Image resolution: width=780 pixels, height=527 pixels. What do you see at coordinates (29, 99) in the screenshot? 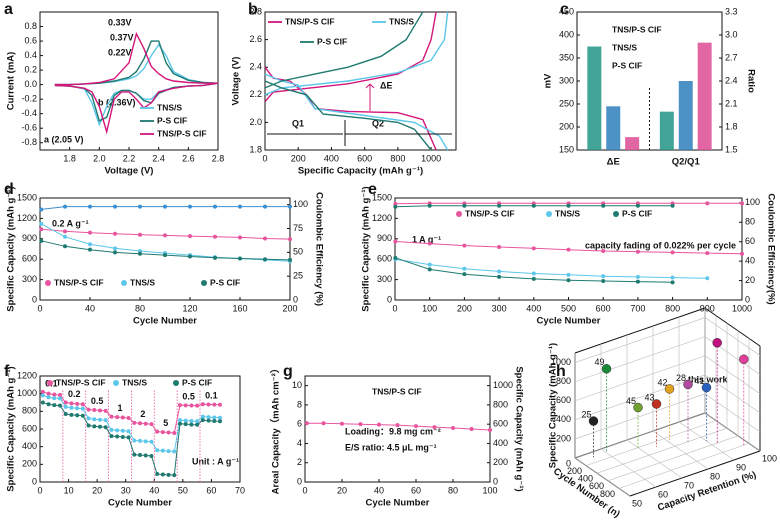
I see `y-tick-label: -0.2` at bounding box center [29, 99].